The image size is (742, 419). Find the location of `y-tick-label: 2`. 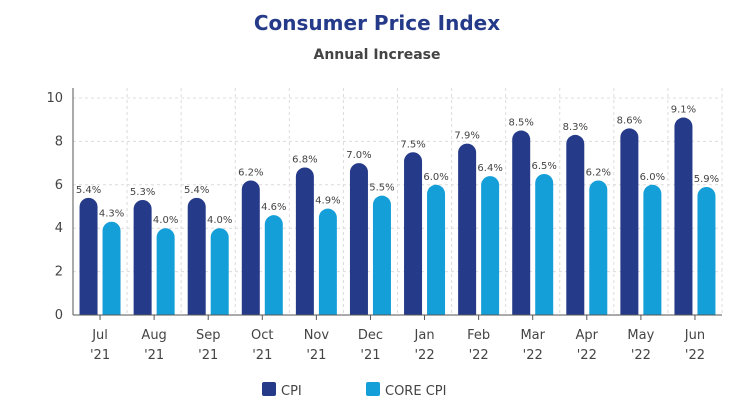

y-tick-label: 2 is located at coordinates (59, 272).